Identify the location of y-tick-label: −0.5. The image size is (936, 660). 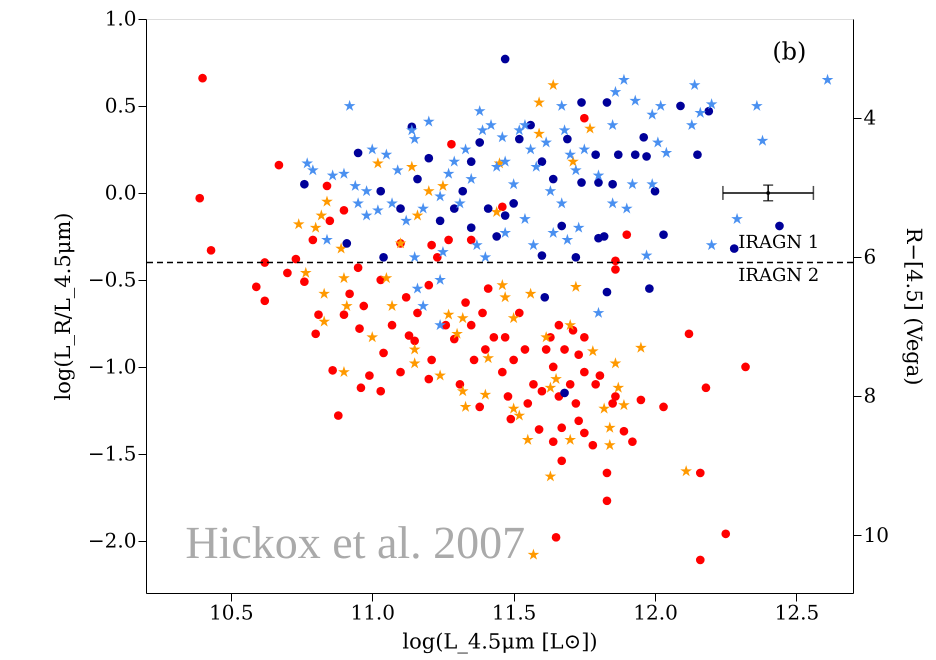
(112, 279).